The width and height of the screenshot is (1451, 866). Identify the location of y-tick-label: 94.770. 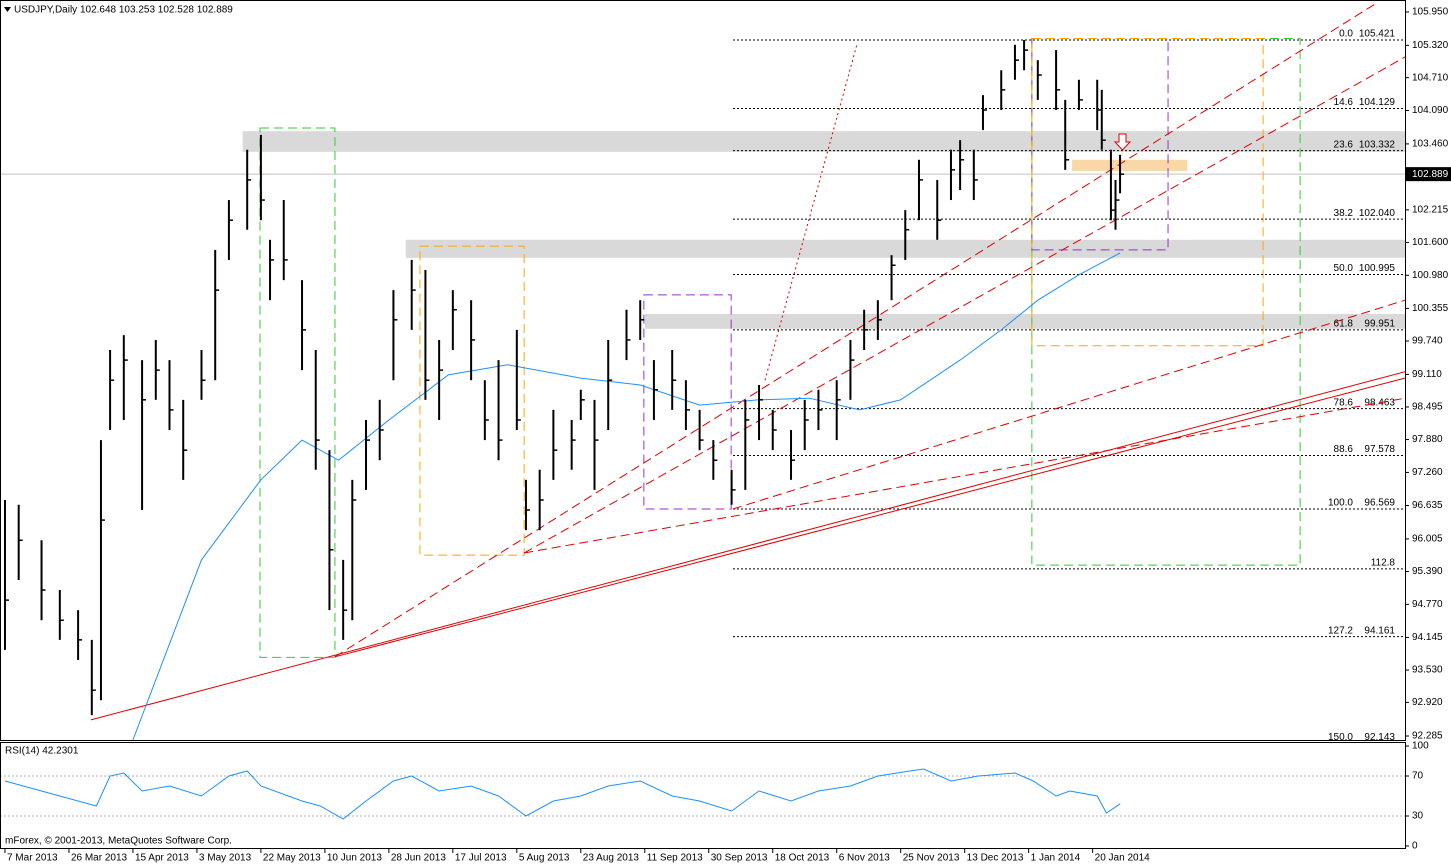
(1427, 604).